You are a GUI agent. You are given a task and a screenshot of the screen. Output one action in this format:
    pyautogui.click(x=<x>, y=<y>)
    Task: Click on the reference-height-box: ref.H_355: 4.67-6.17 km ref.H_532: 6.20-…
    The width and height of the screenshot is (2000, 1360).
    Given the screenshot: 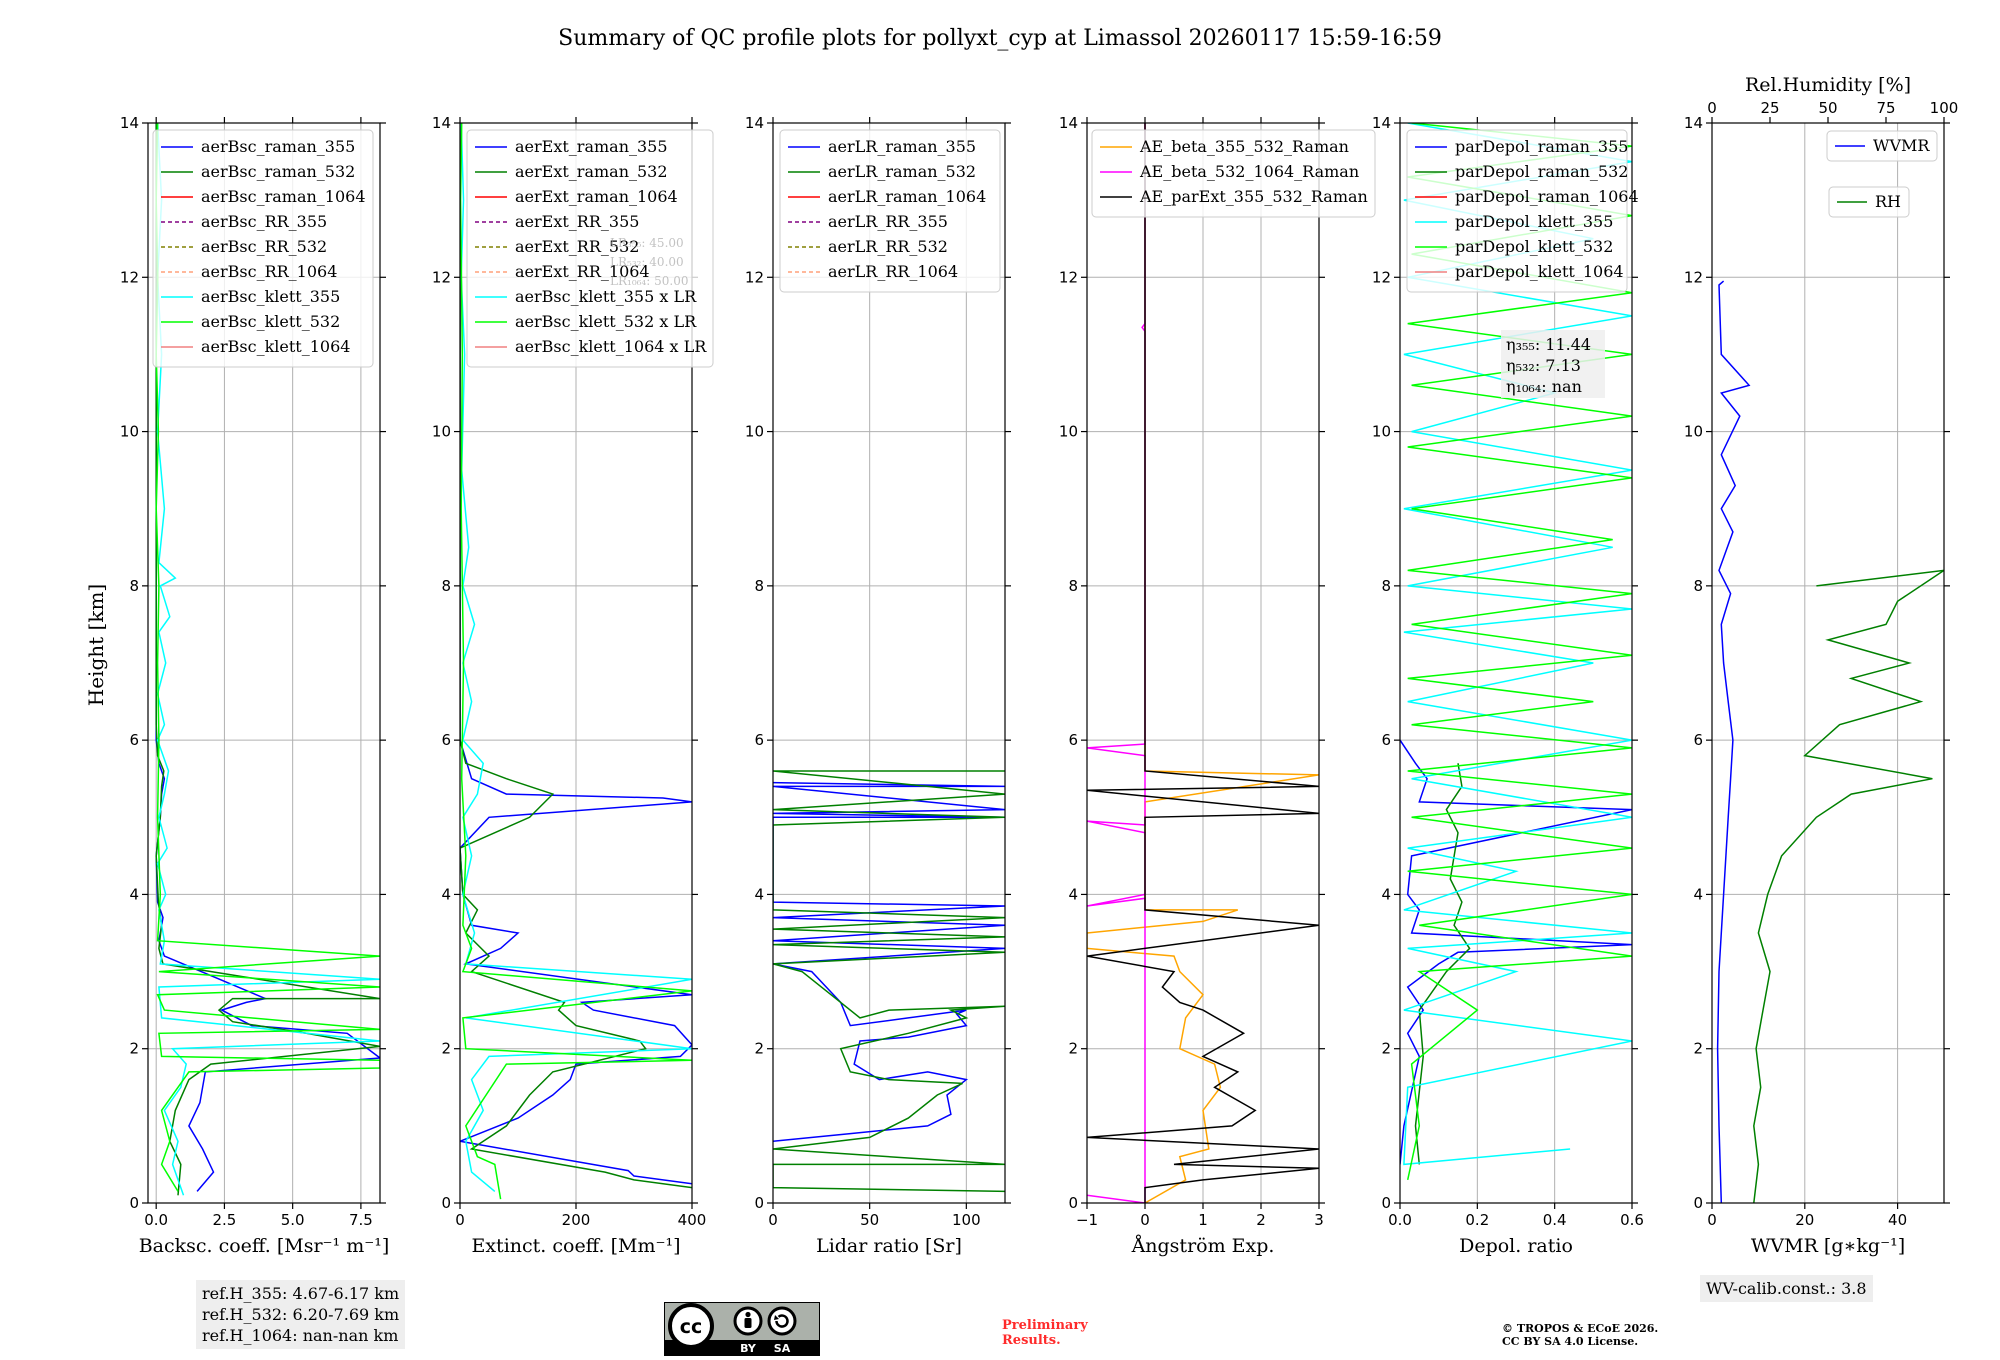 What is the action you would take?
    pyautogui.click(x=301, y=1314)
    